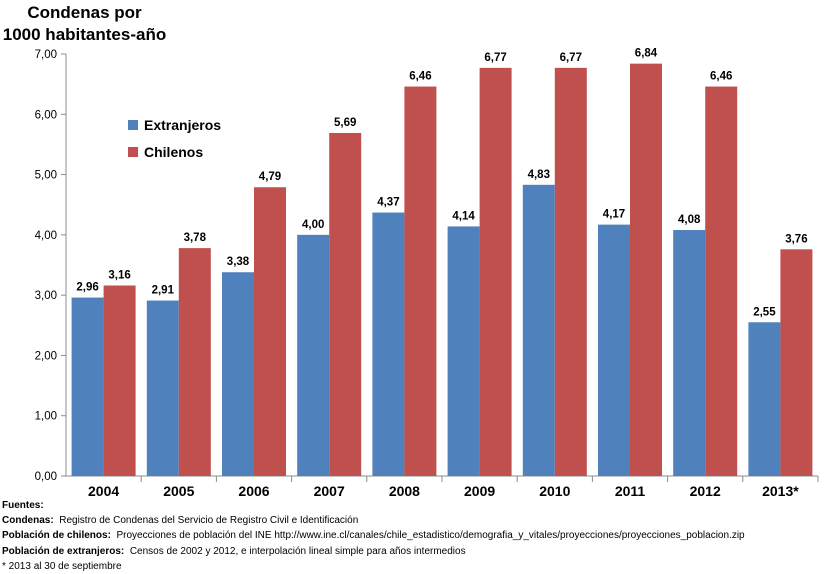 The image size is (836, 574). What do you see at coordinates (119, 275) in the screenshot?
I see `data-label-chilenos: 3,16` at bounding box center [119, 275].